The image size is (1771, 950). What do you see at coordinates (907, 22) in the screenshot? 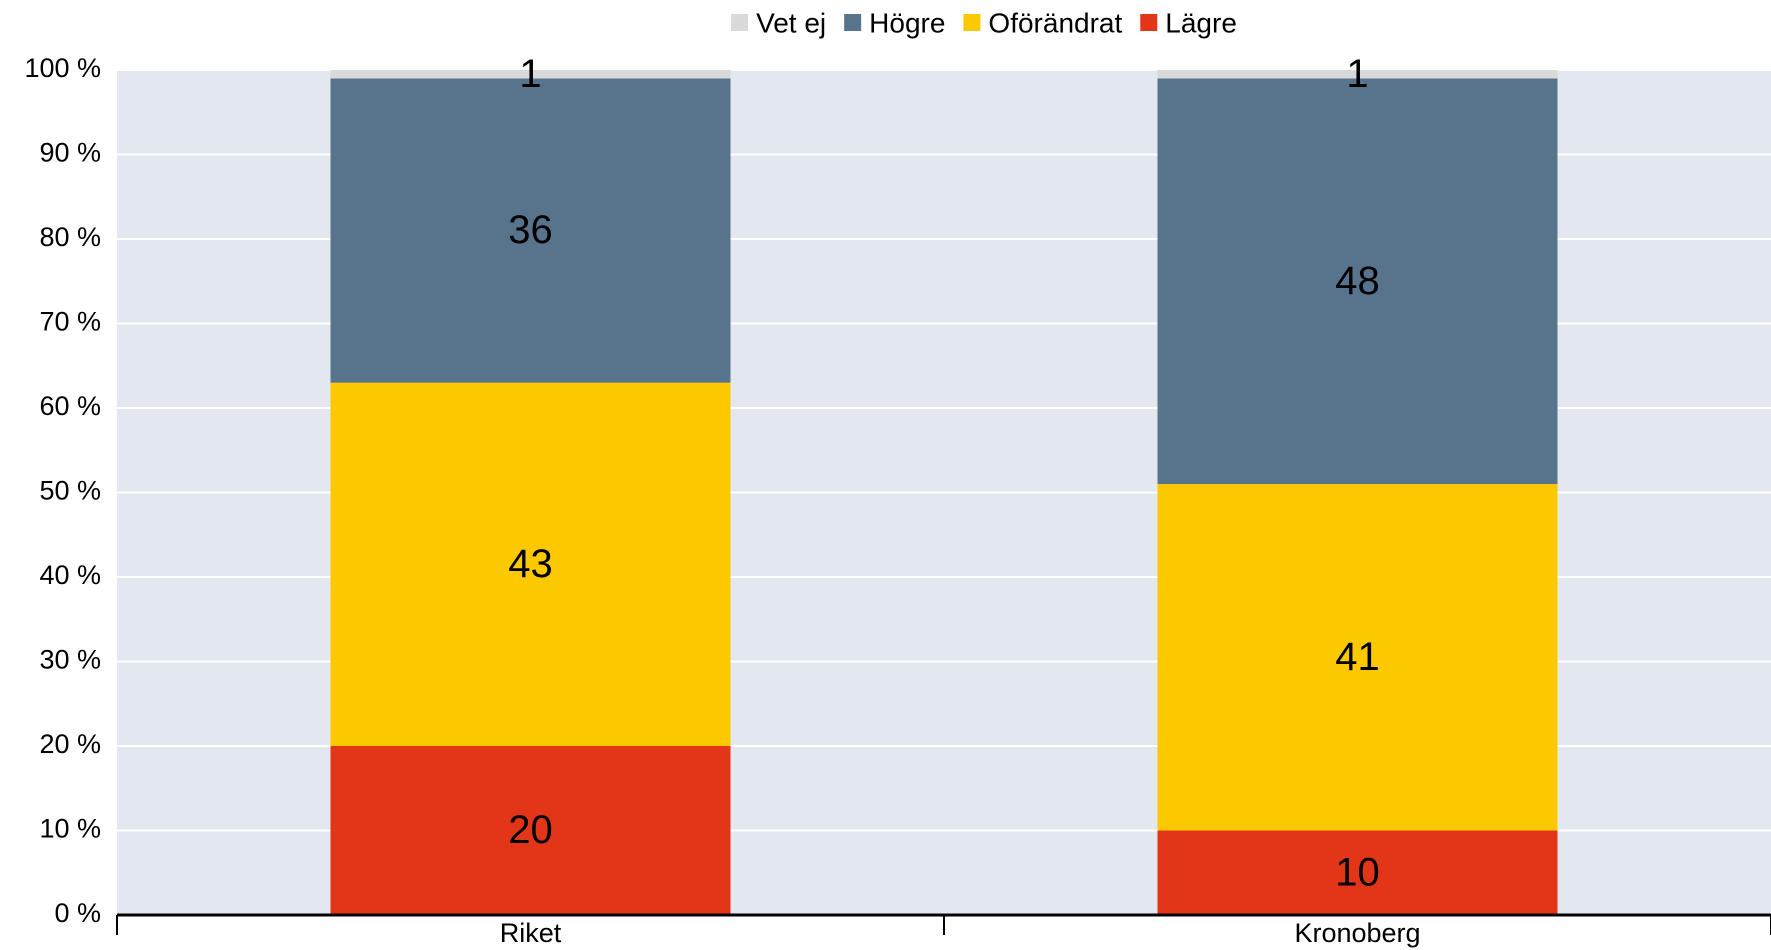
I see `legend-label: Högre` at bounding box center [907, 22].